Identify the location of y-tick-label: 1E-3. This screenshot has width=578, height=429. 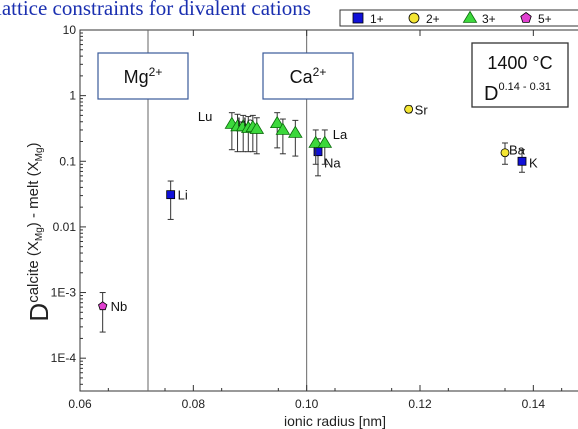
(64, 293).